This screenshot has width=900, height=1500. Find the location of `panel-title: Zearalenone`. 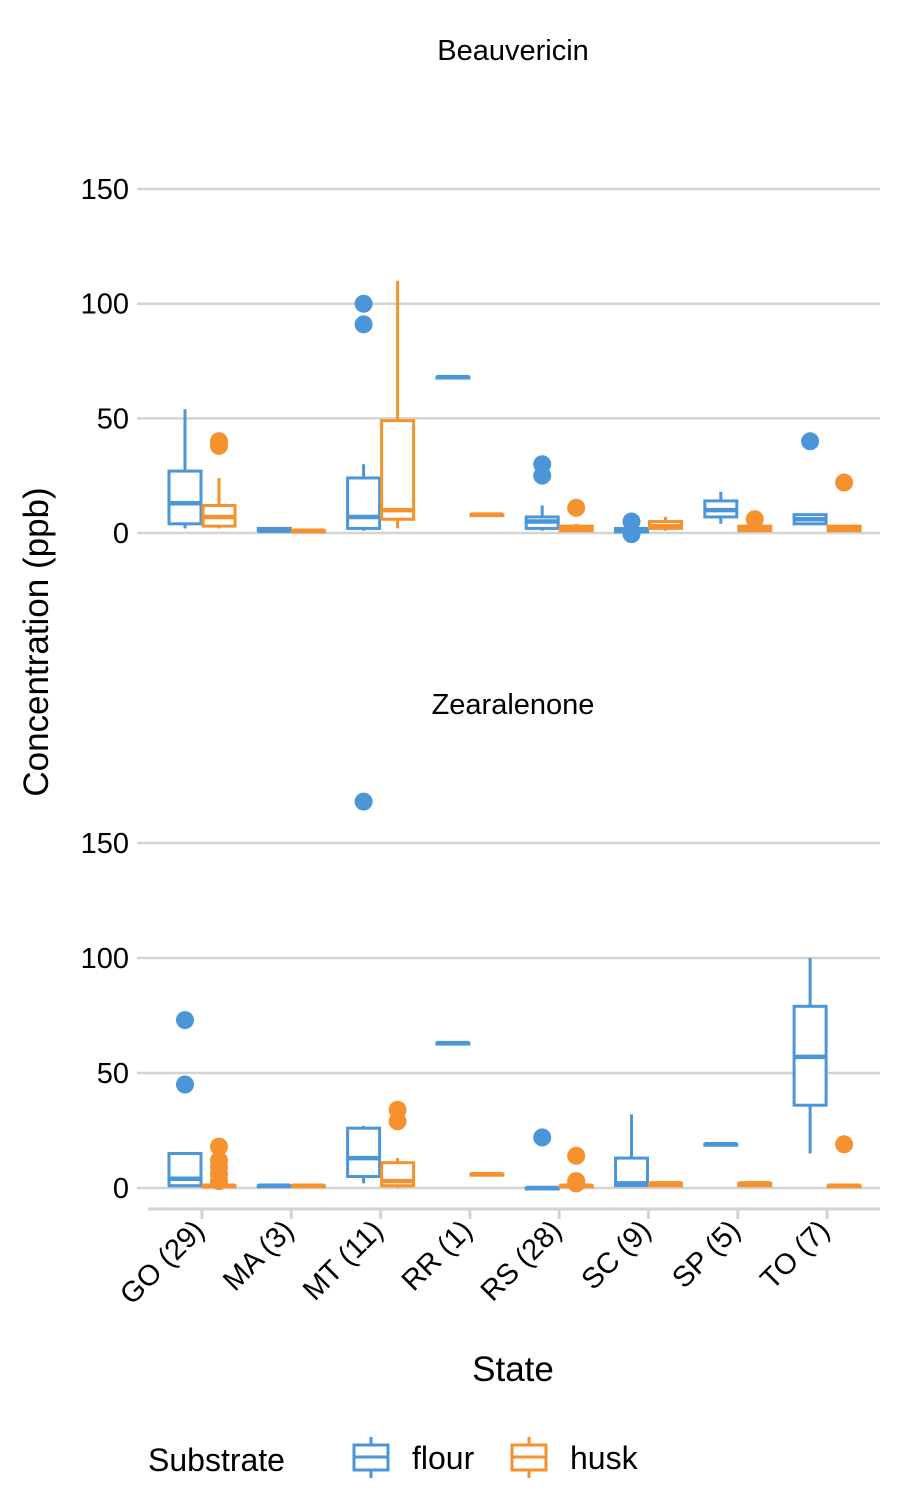

panel-title: Zearalenone is located at coordinates (513, 705).